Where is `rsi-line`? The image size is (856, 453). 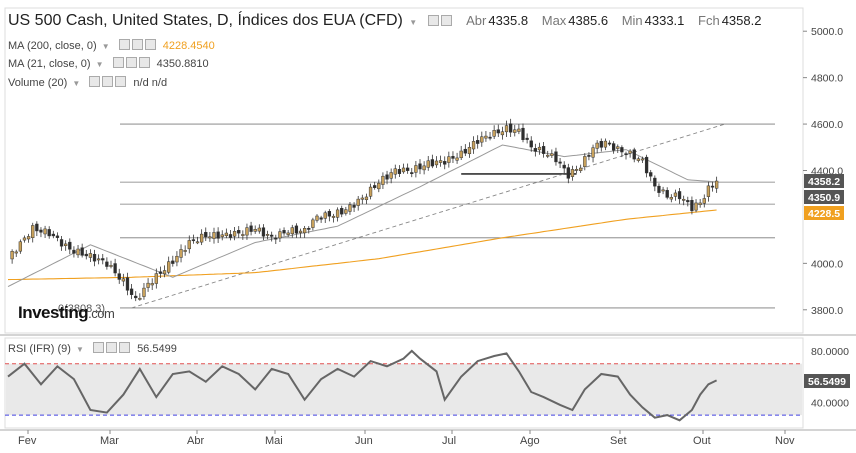
rsi-line is located at coordinates (362, 385).